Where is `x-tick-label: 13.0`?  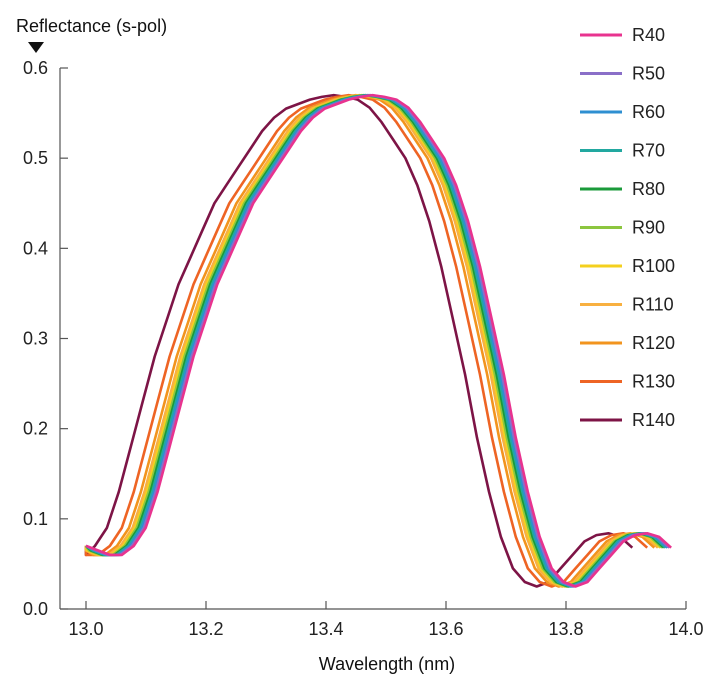 x-tick-label: 13.0 is located at coordinates (85, 629).